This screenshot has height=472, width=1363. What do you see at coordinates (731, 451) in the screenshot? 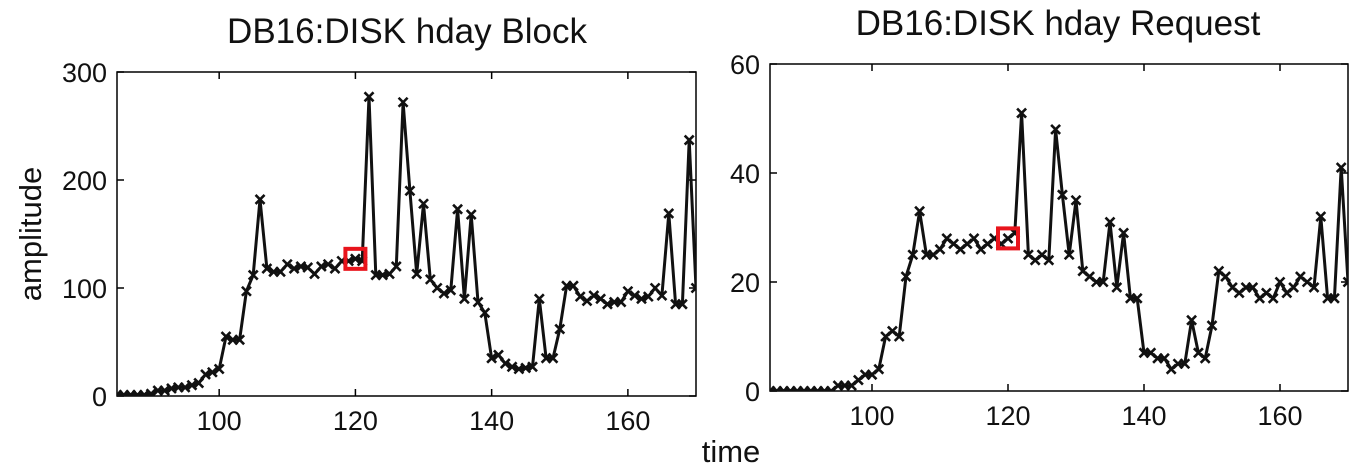
I see `x-axis-label: time` at bounding box center [731, 451].